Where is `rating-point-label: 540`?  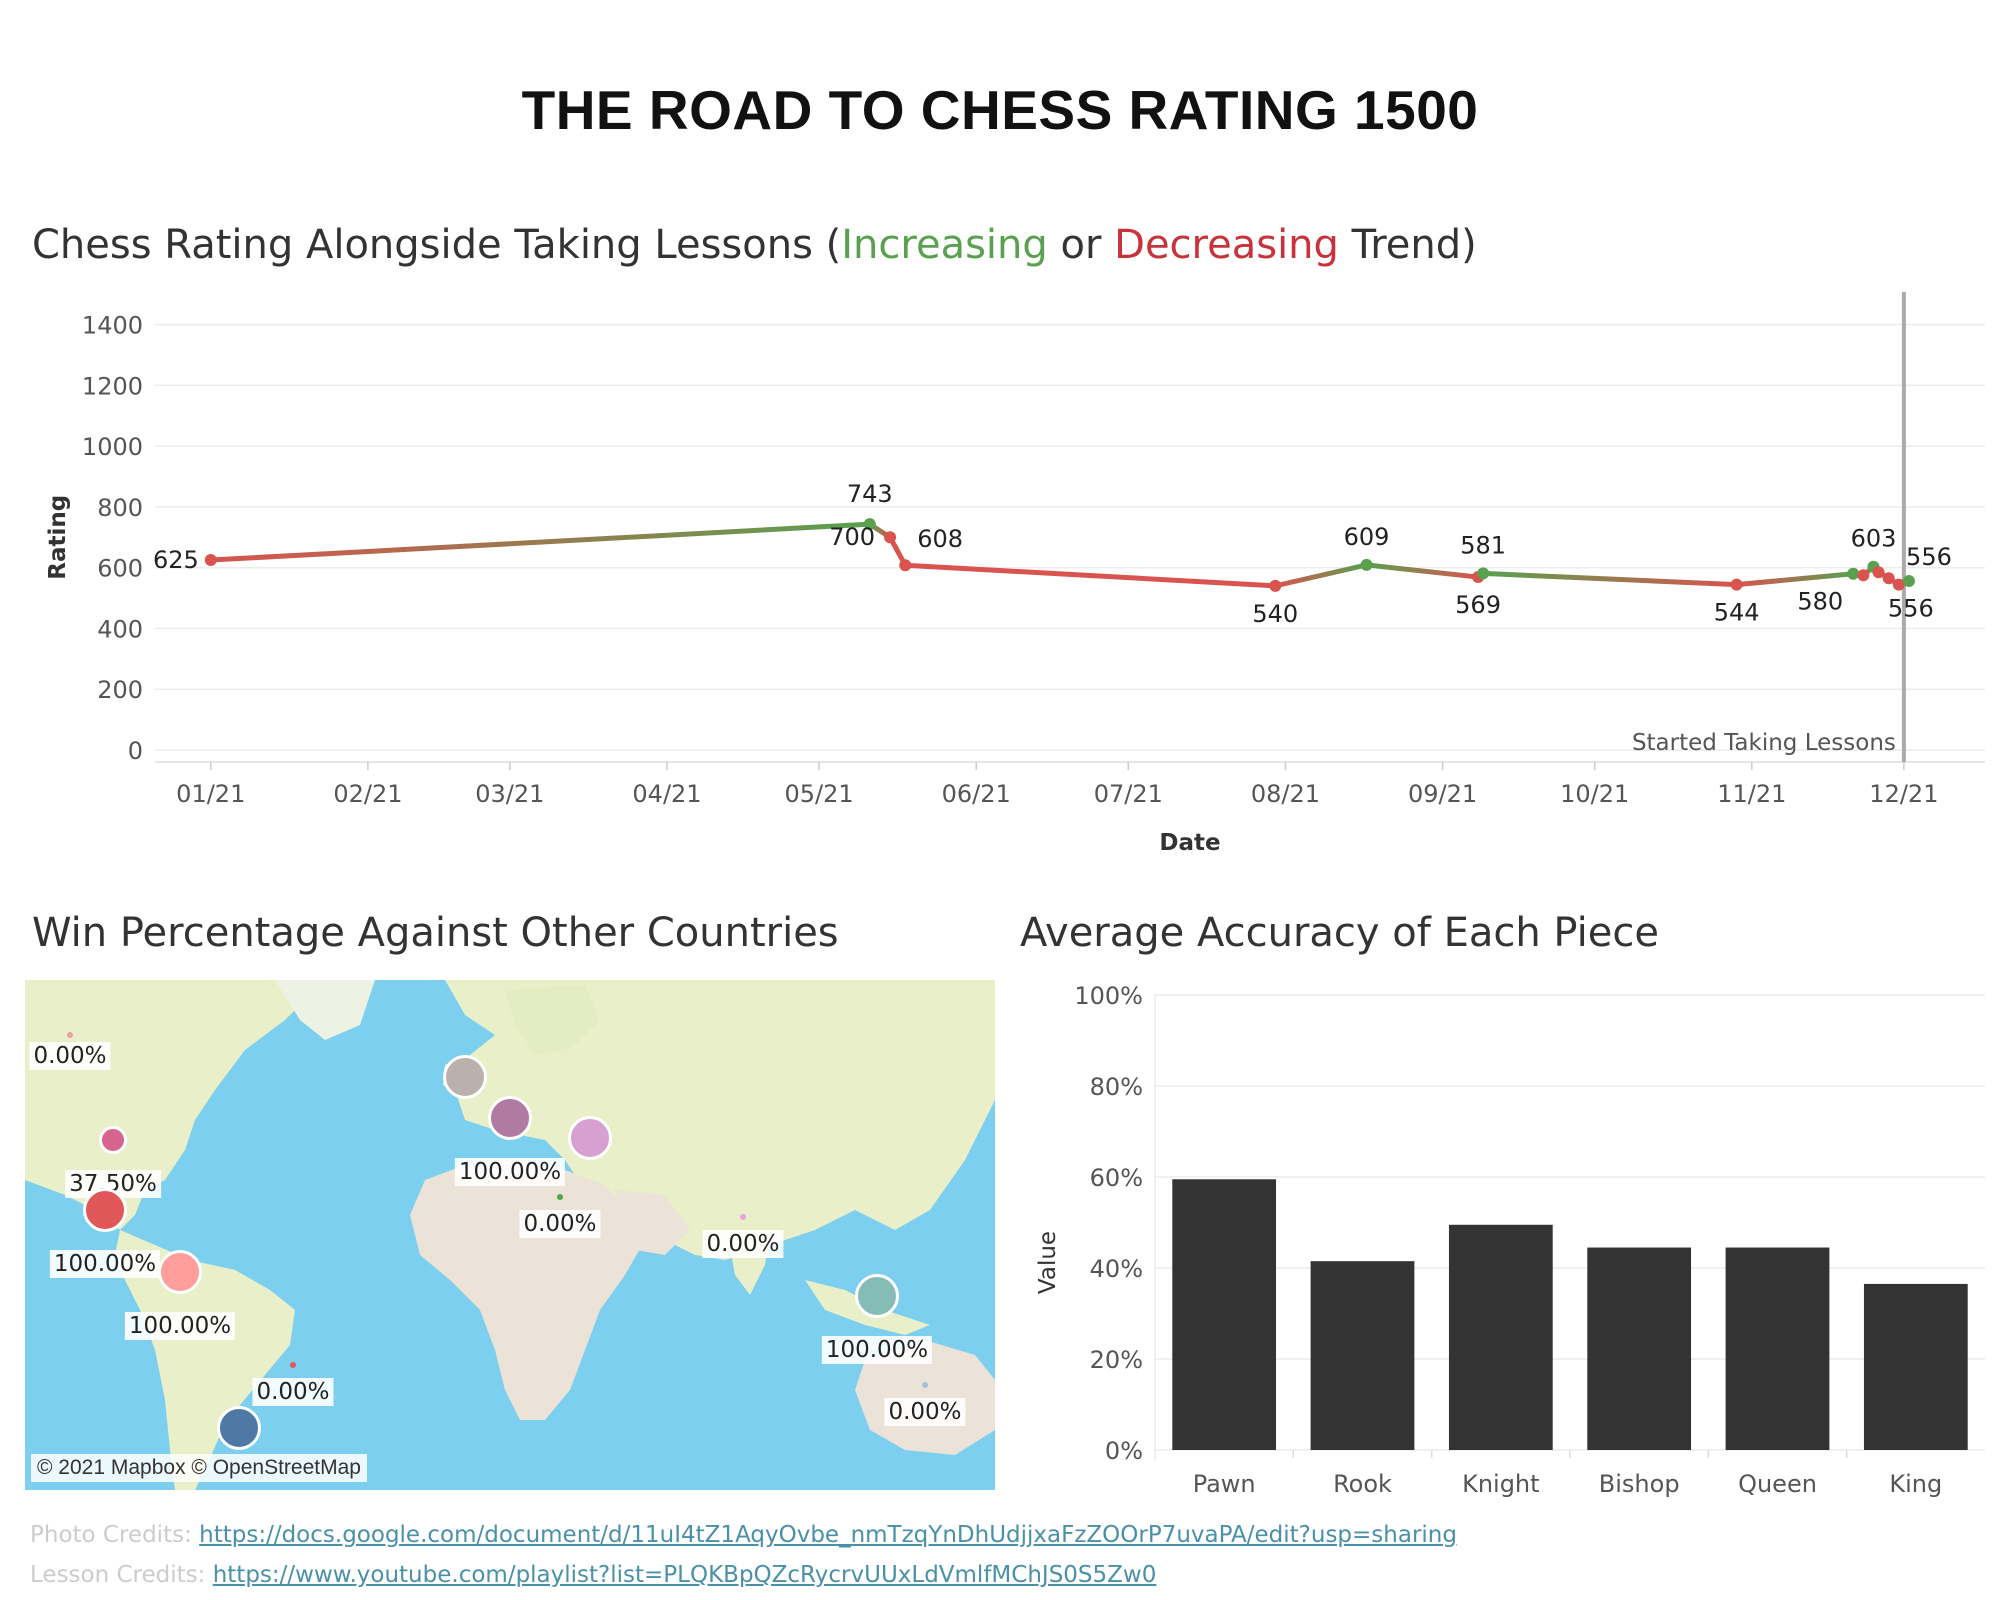 rating-point-label: 540 is located at coordinates (1275, 614).